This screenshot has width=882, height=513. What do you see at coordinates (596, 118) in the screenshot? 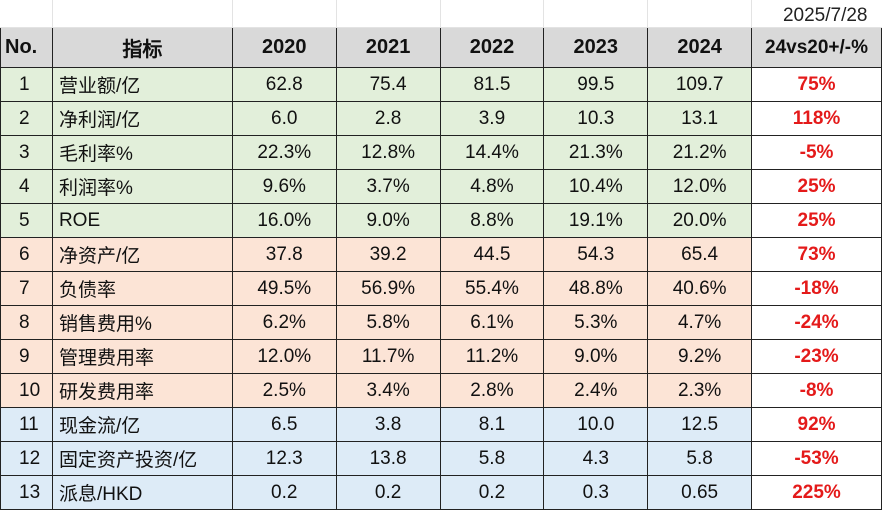
I see `value-cell: 10.3` at bounding box center [596, 118].